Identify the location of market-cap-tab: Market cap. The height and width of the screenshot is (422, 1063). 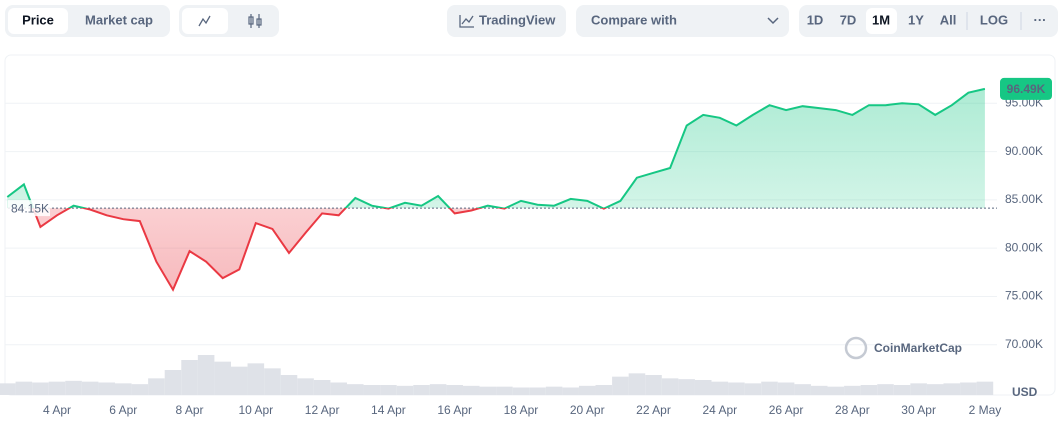
(119, 19).